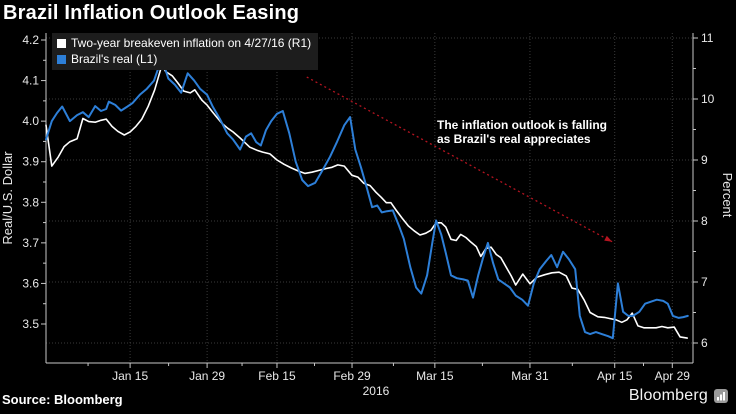 The image size is (736, 414). What do you see at coordinates (30, 283) in the screenshot?
I see `left-tick-label: 3.6` at bounding box center [30, 283].